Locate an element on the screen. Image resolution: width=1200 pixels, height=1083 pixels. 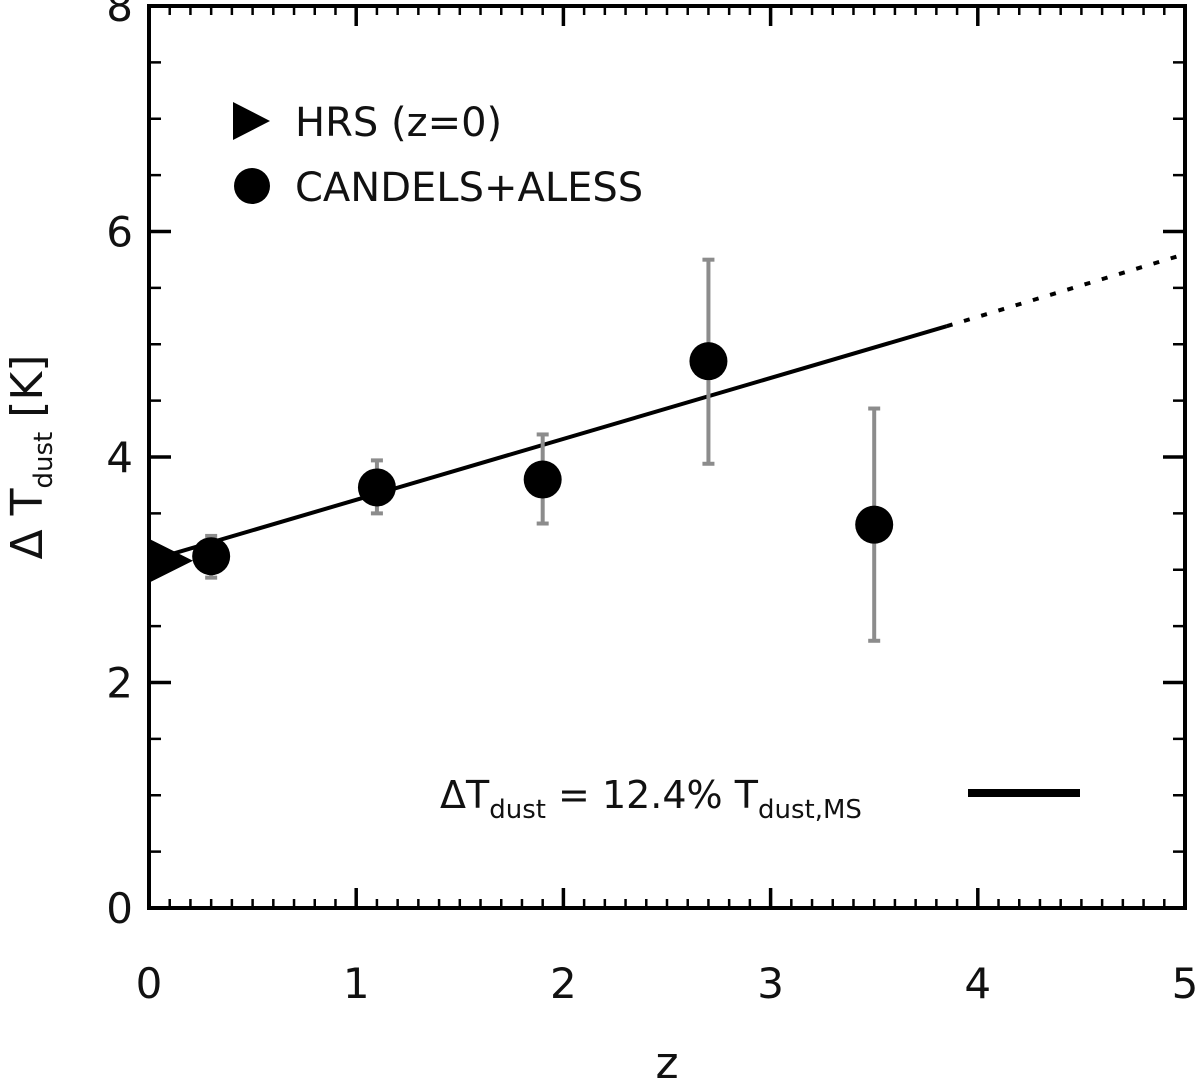
x-tick-label: 2 is located at coordinates (563, 983).